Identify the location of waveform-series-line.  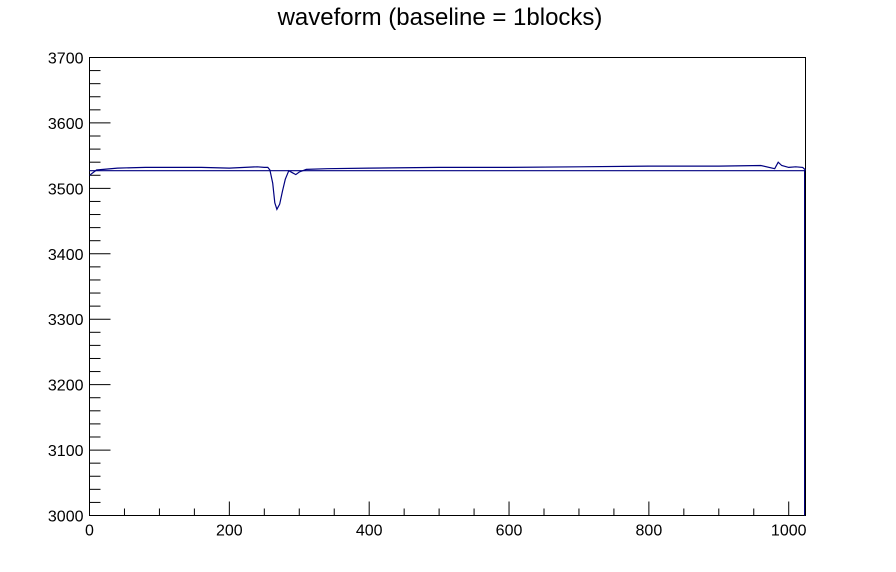
(447, 186).